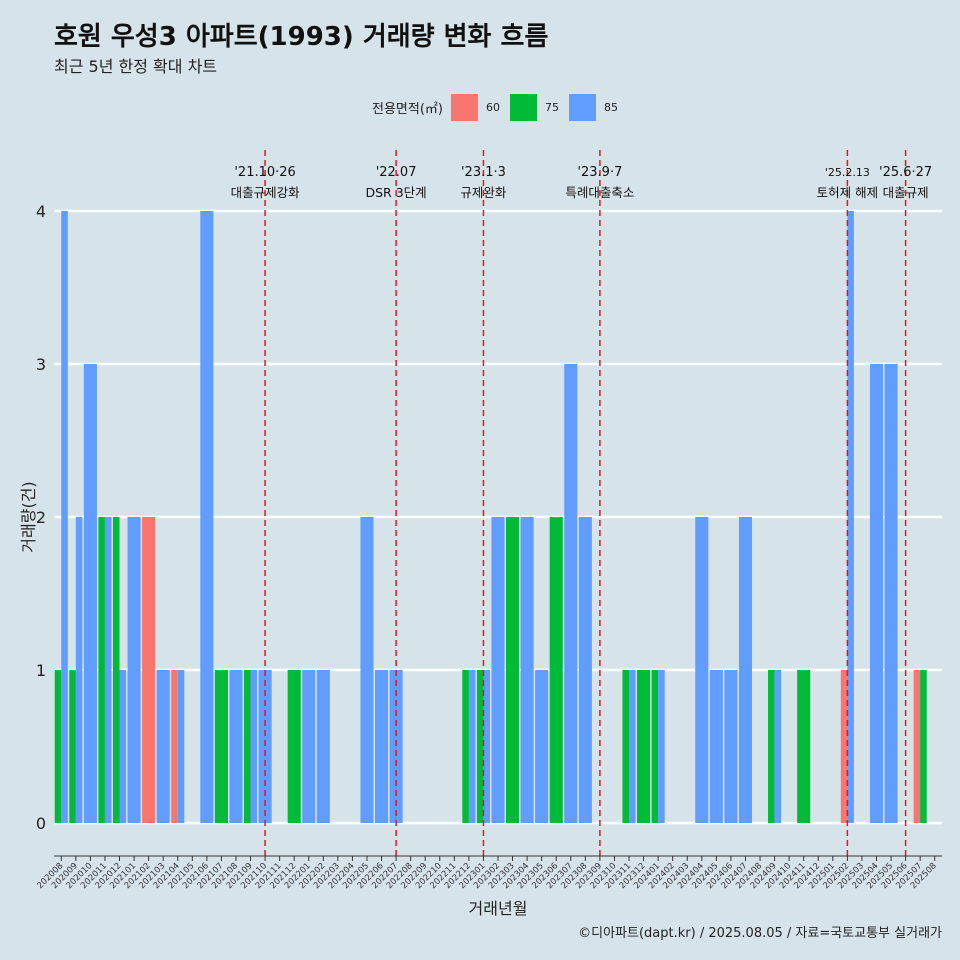  What do you see at coordinates (483, 172) in the screenshot?
I see `event-date-label: '23.1·3` at bounding box center [483, 172].